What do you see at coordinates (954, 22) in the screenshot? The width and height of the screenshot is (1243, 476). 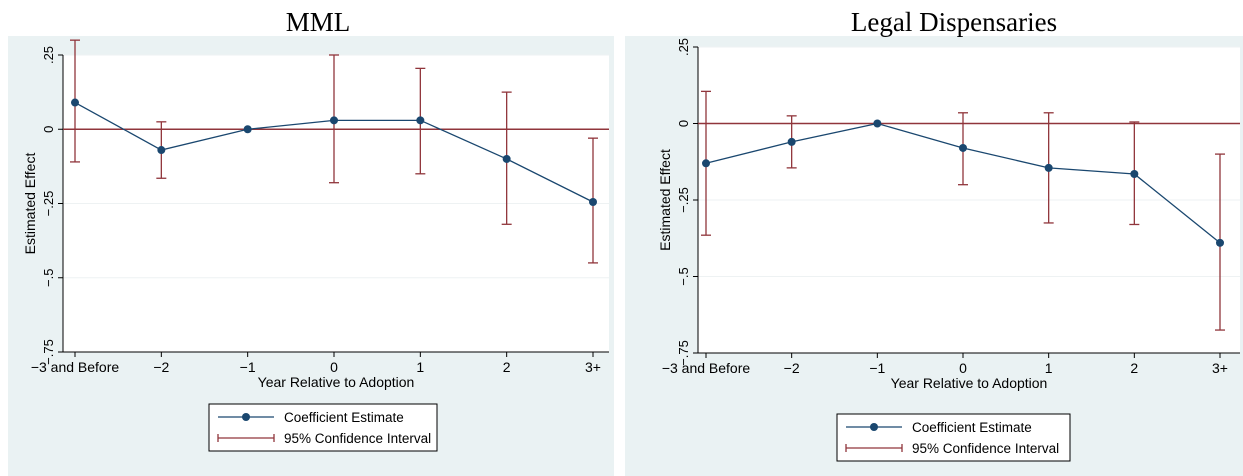 I see `chart-title: Legal Dispensaries` at bounding box center [954, 22].